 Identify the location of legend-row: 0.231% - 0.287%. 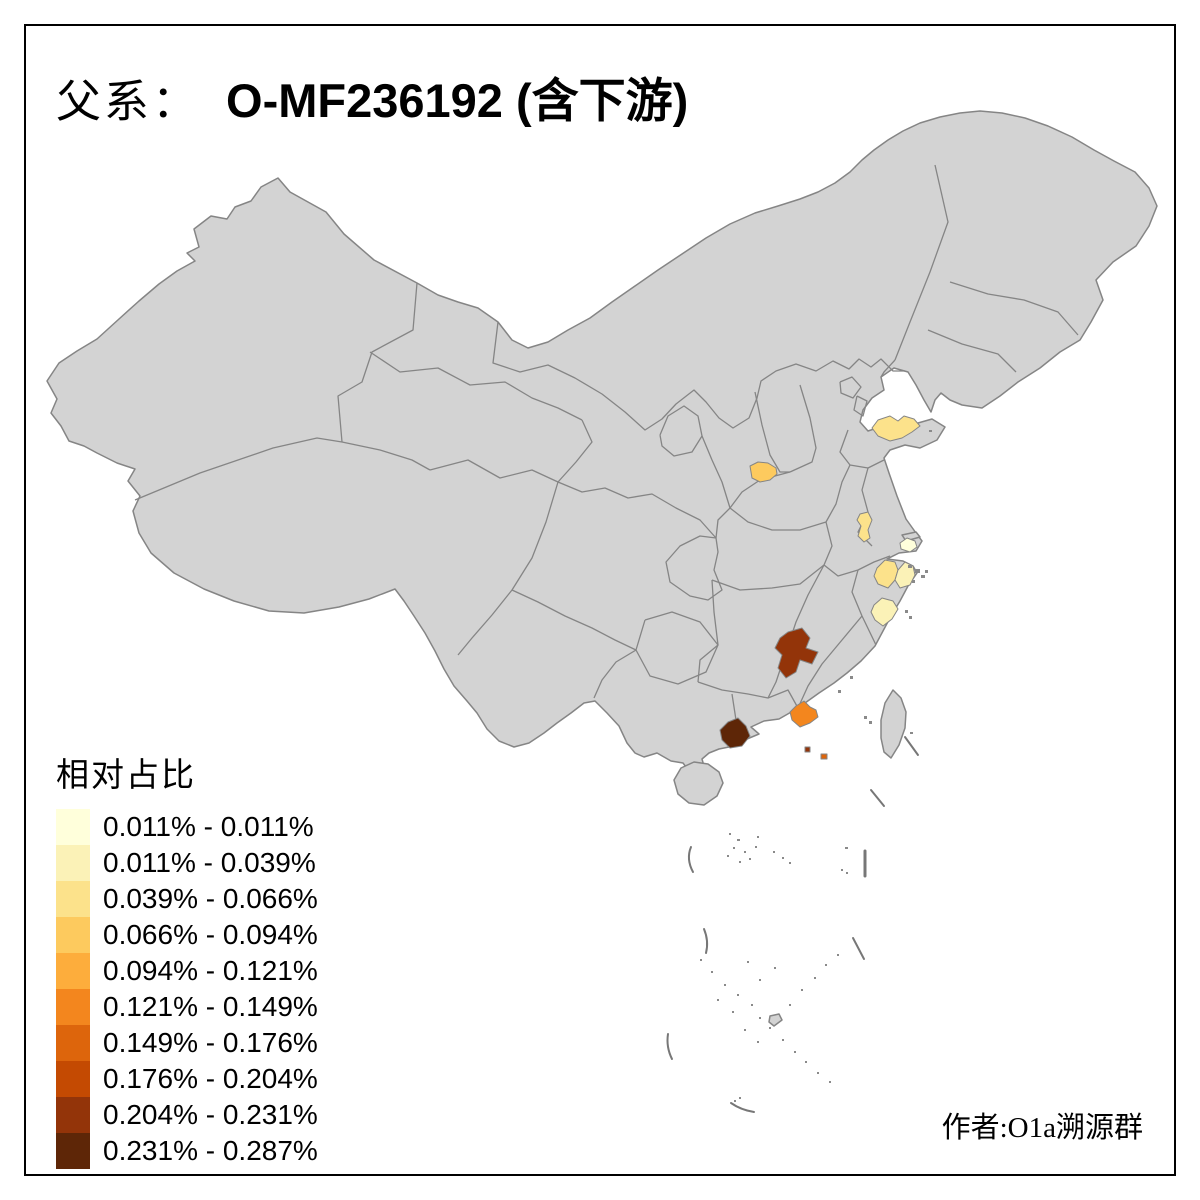
(187, 1151).